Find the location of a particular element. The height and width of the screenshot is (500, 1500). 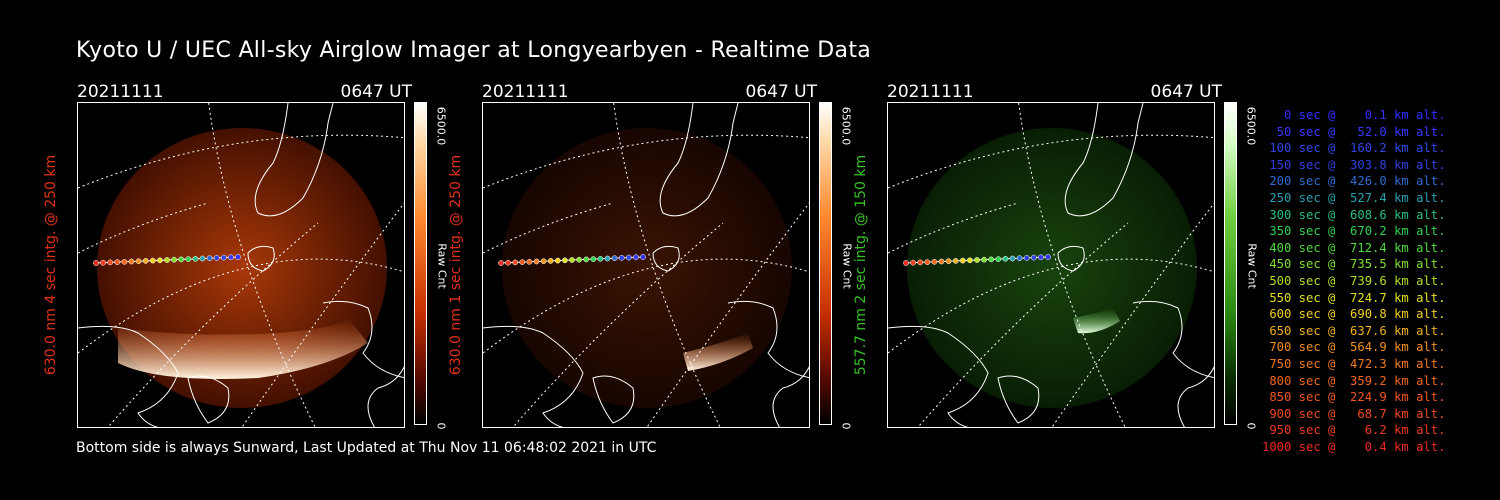

panel-ylabel: 557.7 nm 2 sec intg. @ 150 km is located at coordinates (861, 265).